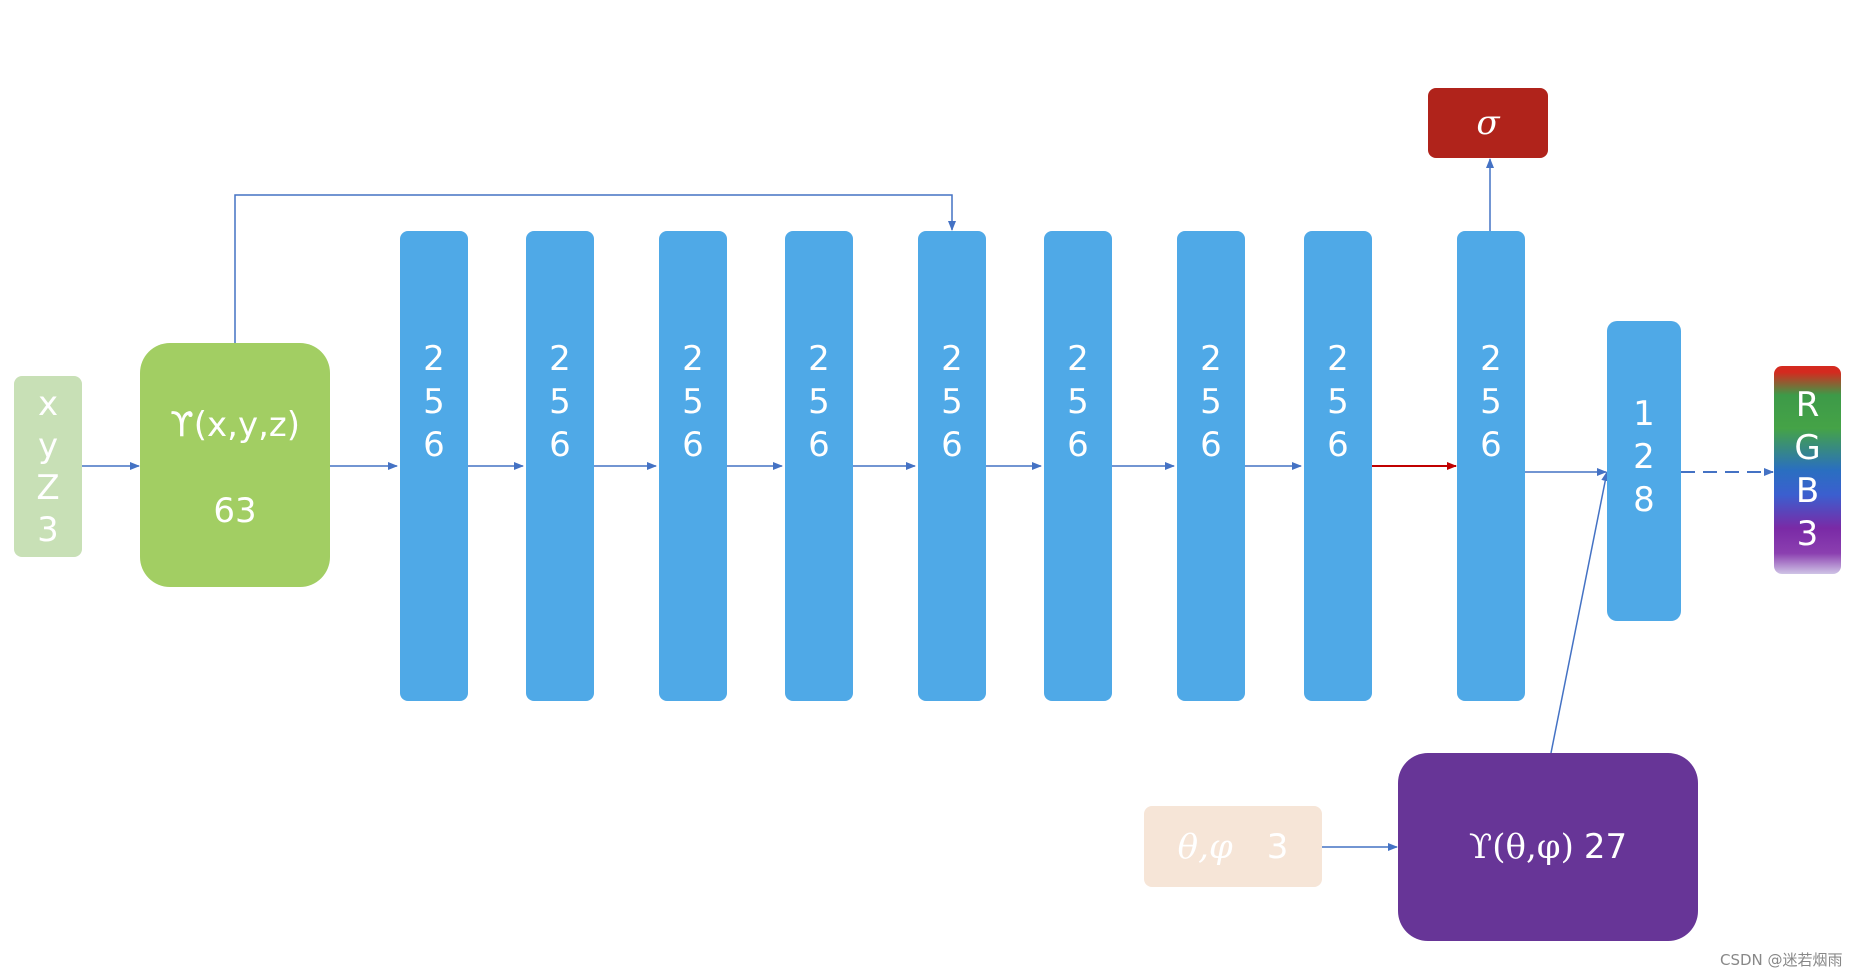 The image size is (1866, 974). I want to click on layer-digit: 1, so click(1644, 413).